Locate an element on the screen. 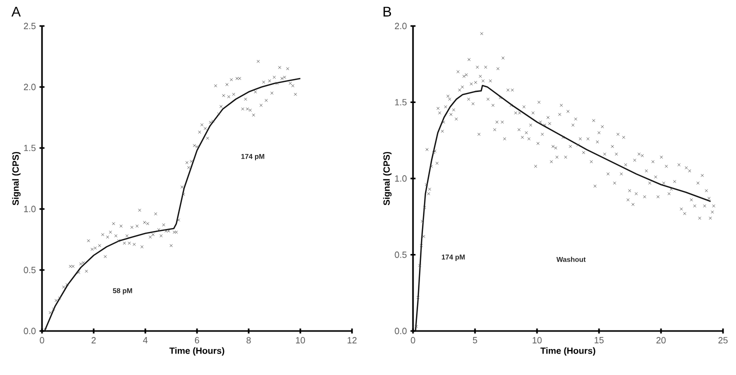 The width and height of the screenshot is (736, 375). x-tick-label: 12 is located at coordinates (352, 340).